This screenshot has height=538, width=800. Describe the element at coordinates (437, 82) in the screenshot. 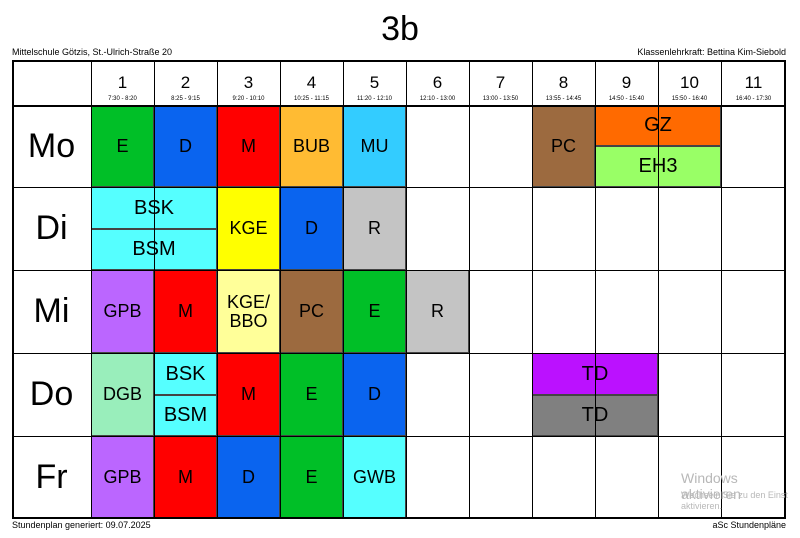

I see `period-number-6: 6` at that location.